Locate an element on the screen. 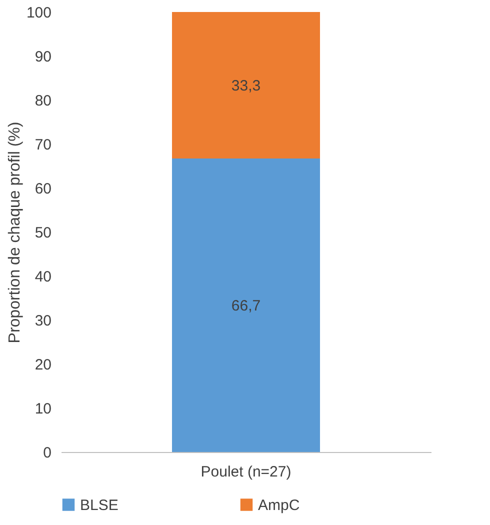 The height and width of the screenshot is (525, 490). y-tick-label: 30 is located at coordinates (43, 321).